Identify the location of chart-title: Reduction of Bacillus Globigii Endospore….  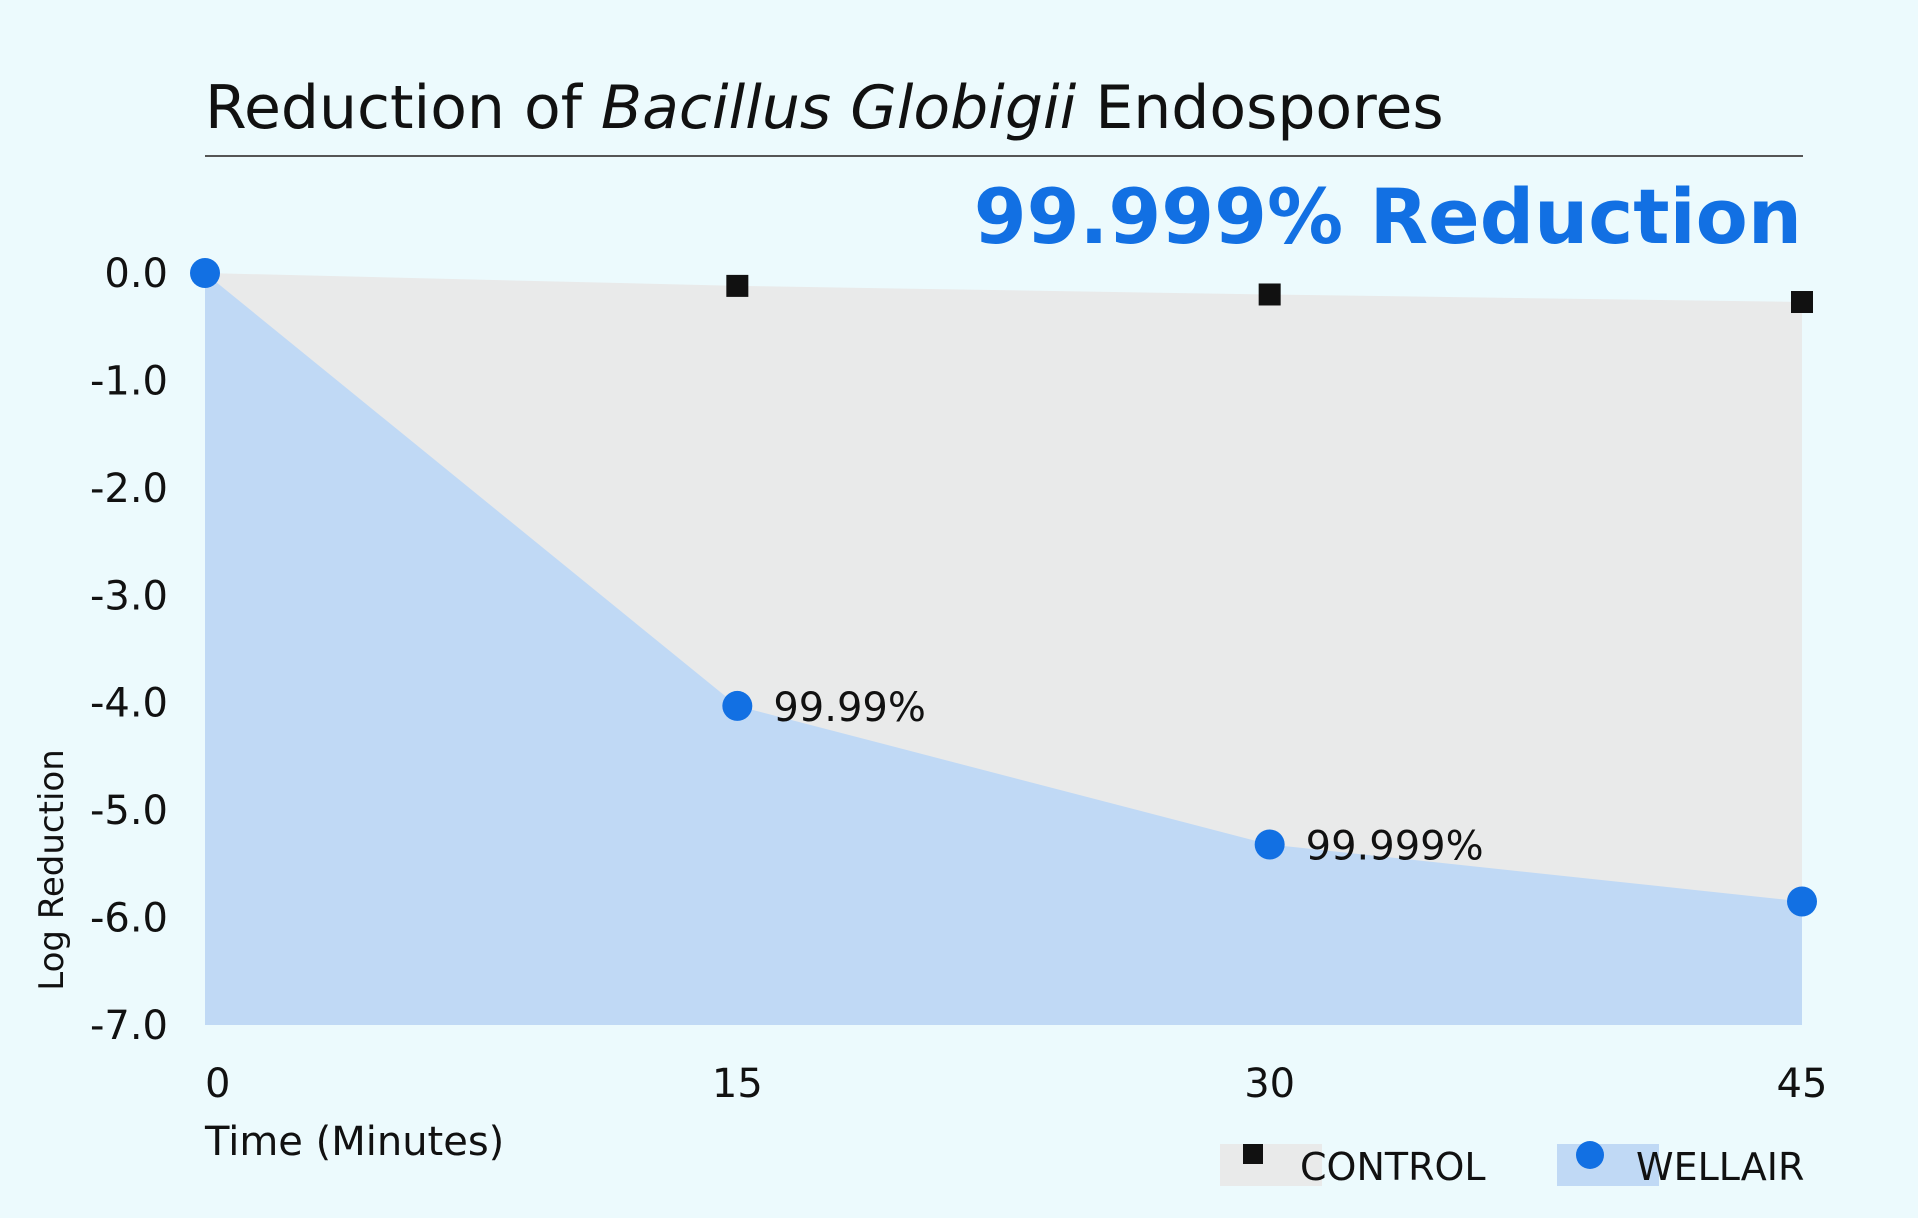
(824, 108).